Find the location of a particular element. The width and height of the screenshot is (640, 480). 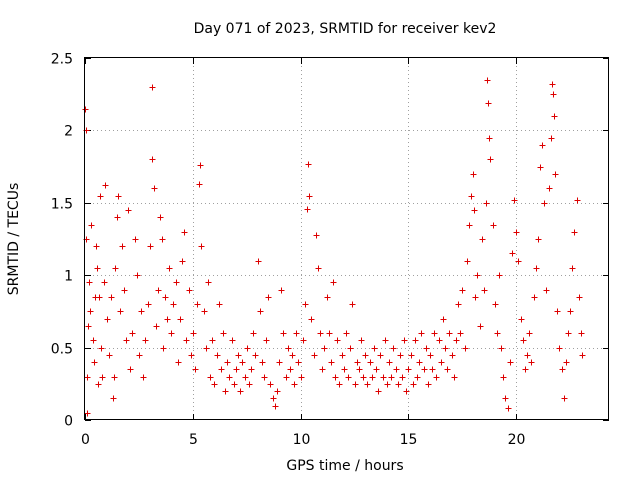

x-tick-label: 20 is located at coordinates (517, 440).